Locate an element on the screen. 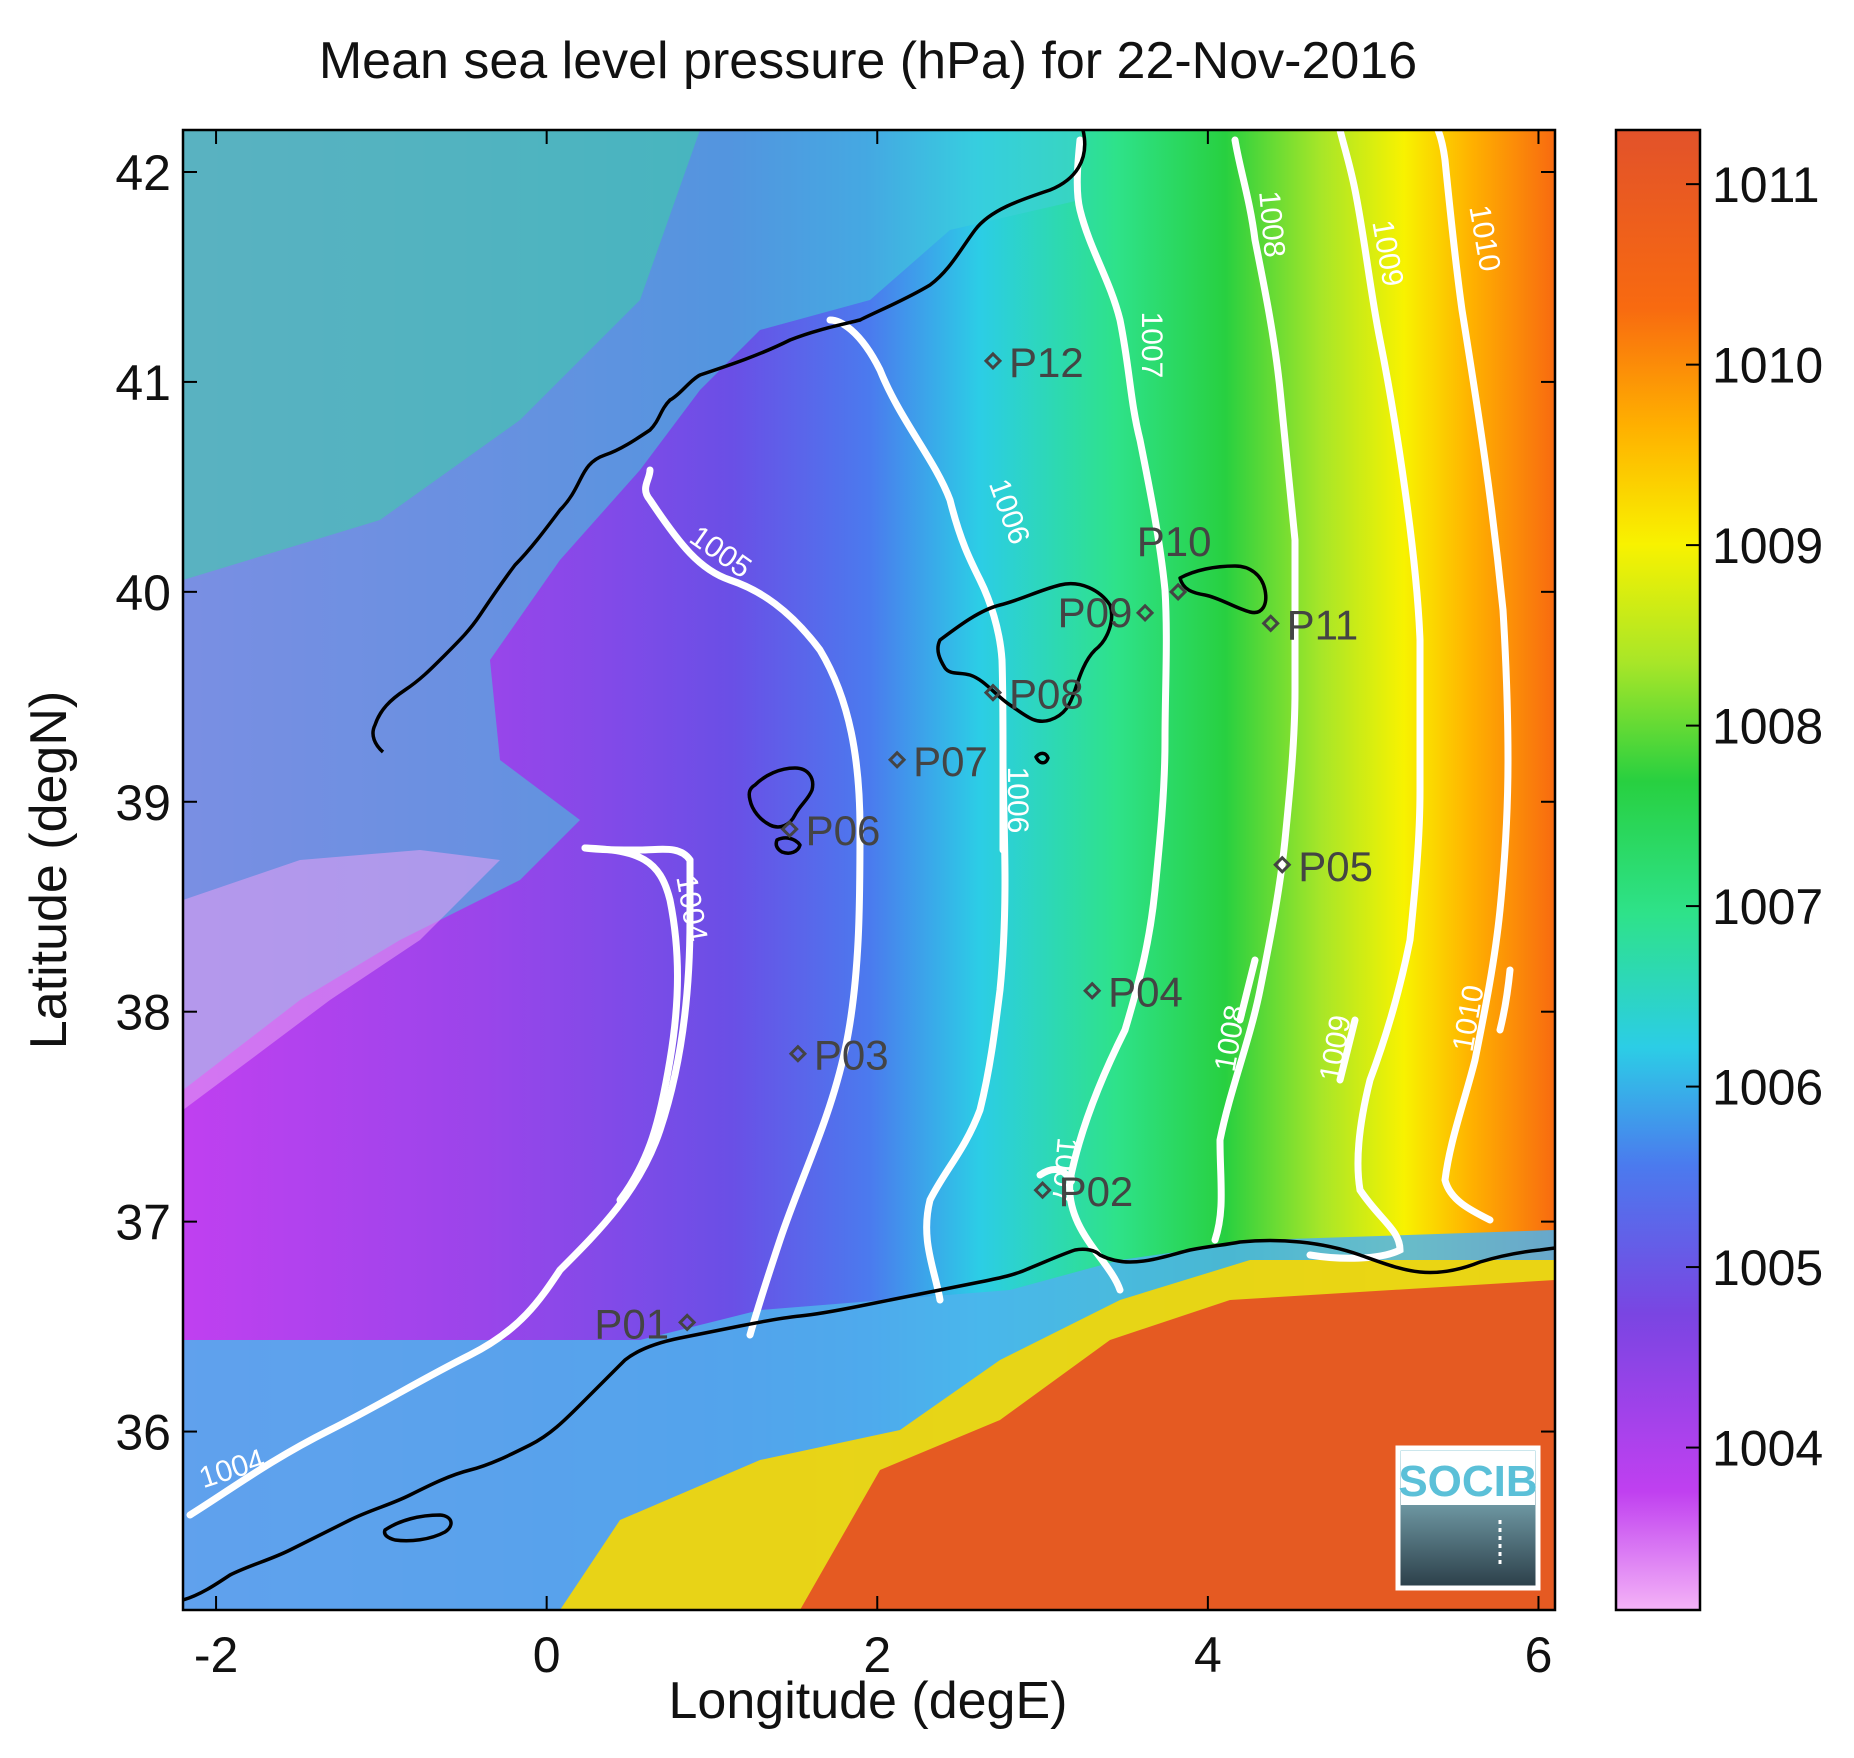 The image size is (1854, 1758). station-label: P08 is located at coordinates (1046, 694).